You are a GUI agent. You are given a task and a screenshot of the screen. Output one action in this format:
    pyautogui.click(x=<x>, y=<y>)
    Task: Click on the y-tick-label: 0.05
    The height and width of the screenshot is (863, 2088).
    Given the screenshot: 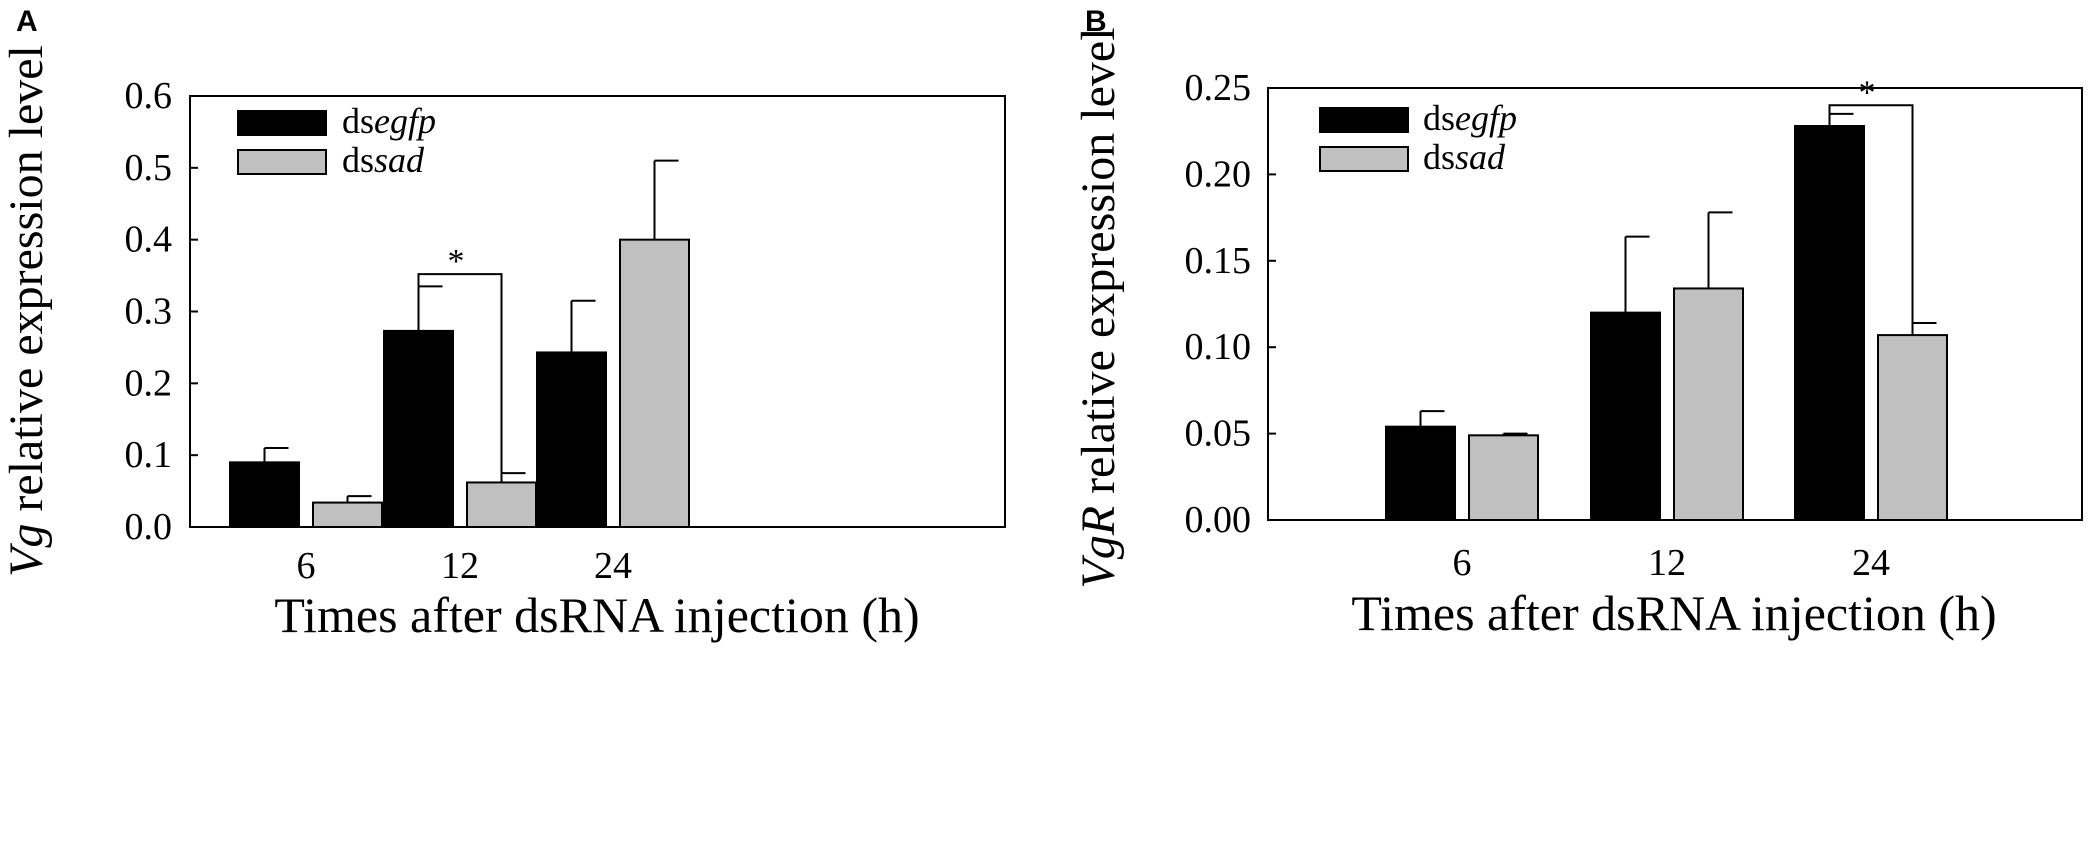 What is the action you would take?
    pyautogui.click(x=1218, y=434)
    